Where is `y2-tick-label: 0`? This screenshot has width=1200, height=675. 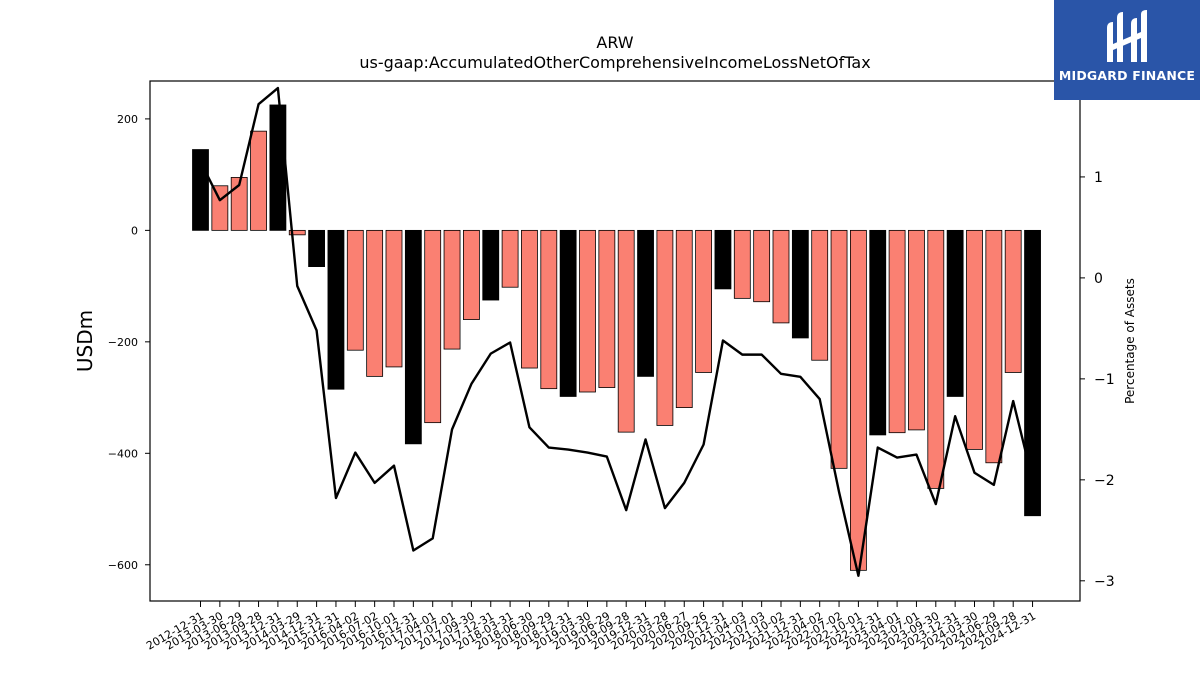
y2-tick-label: 0 is located at coordinates (1098, 279).